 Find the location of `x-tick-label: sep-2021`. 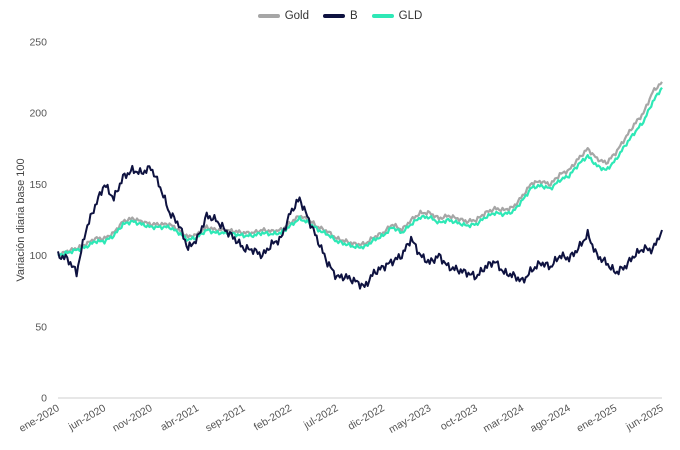

x-tick-label: sep-2021 is located at coordinates (225, 418).